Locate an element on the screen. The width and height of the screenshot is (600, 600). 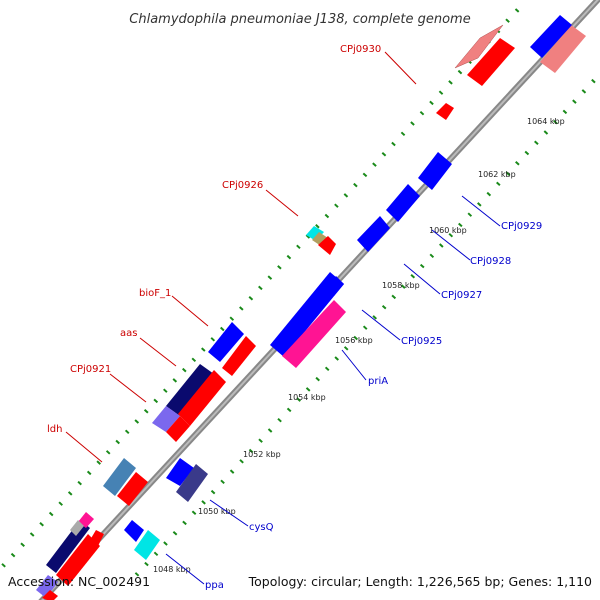
gene-label-CPj0925: CPj0925 is located at coordinates (421, 341).